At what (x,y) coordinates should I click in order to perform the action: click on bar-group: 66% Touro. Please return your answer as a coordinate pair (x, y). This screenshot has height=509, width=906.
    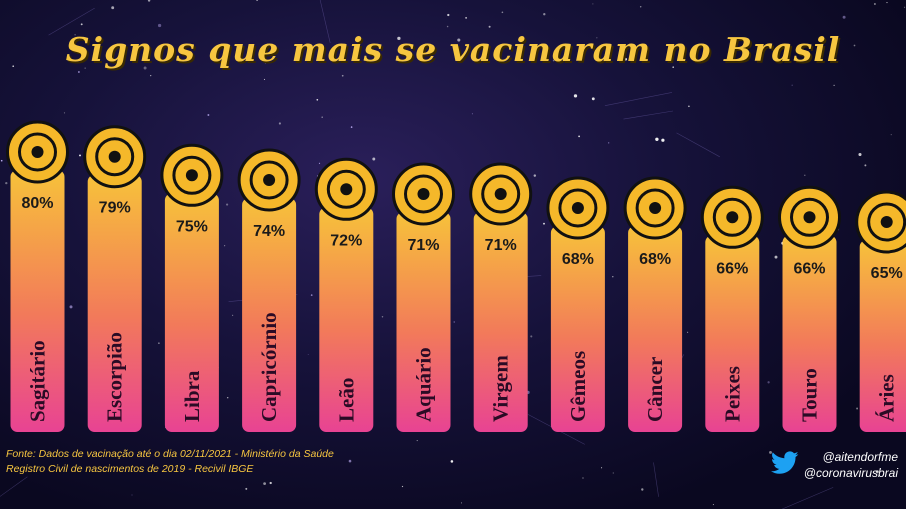
    Looking at the image, I should click on (809, 308).